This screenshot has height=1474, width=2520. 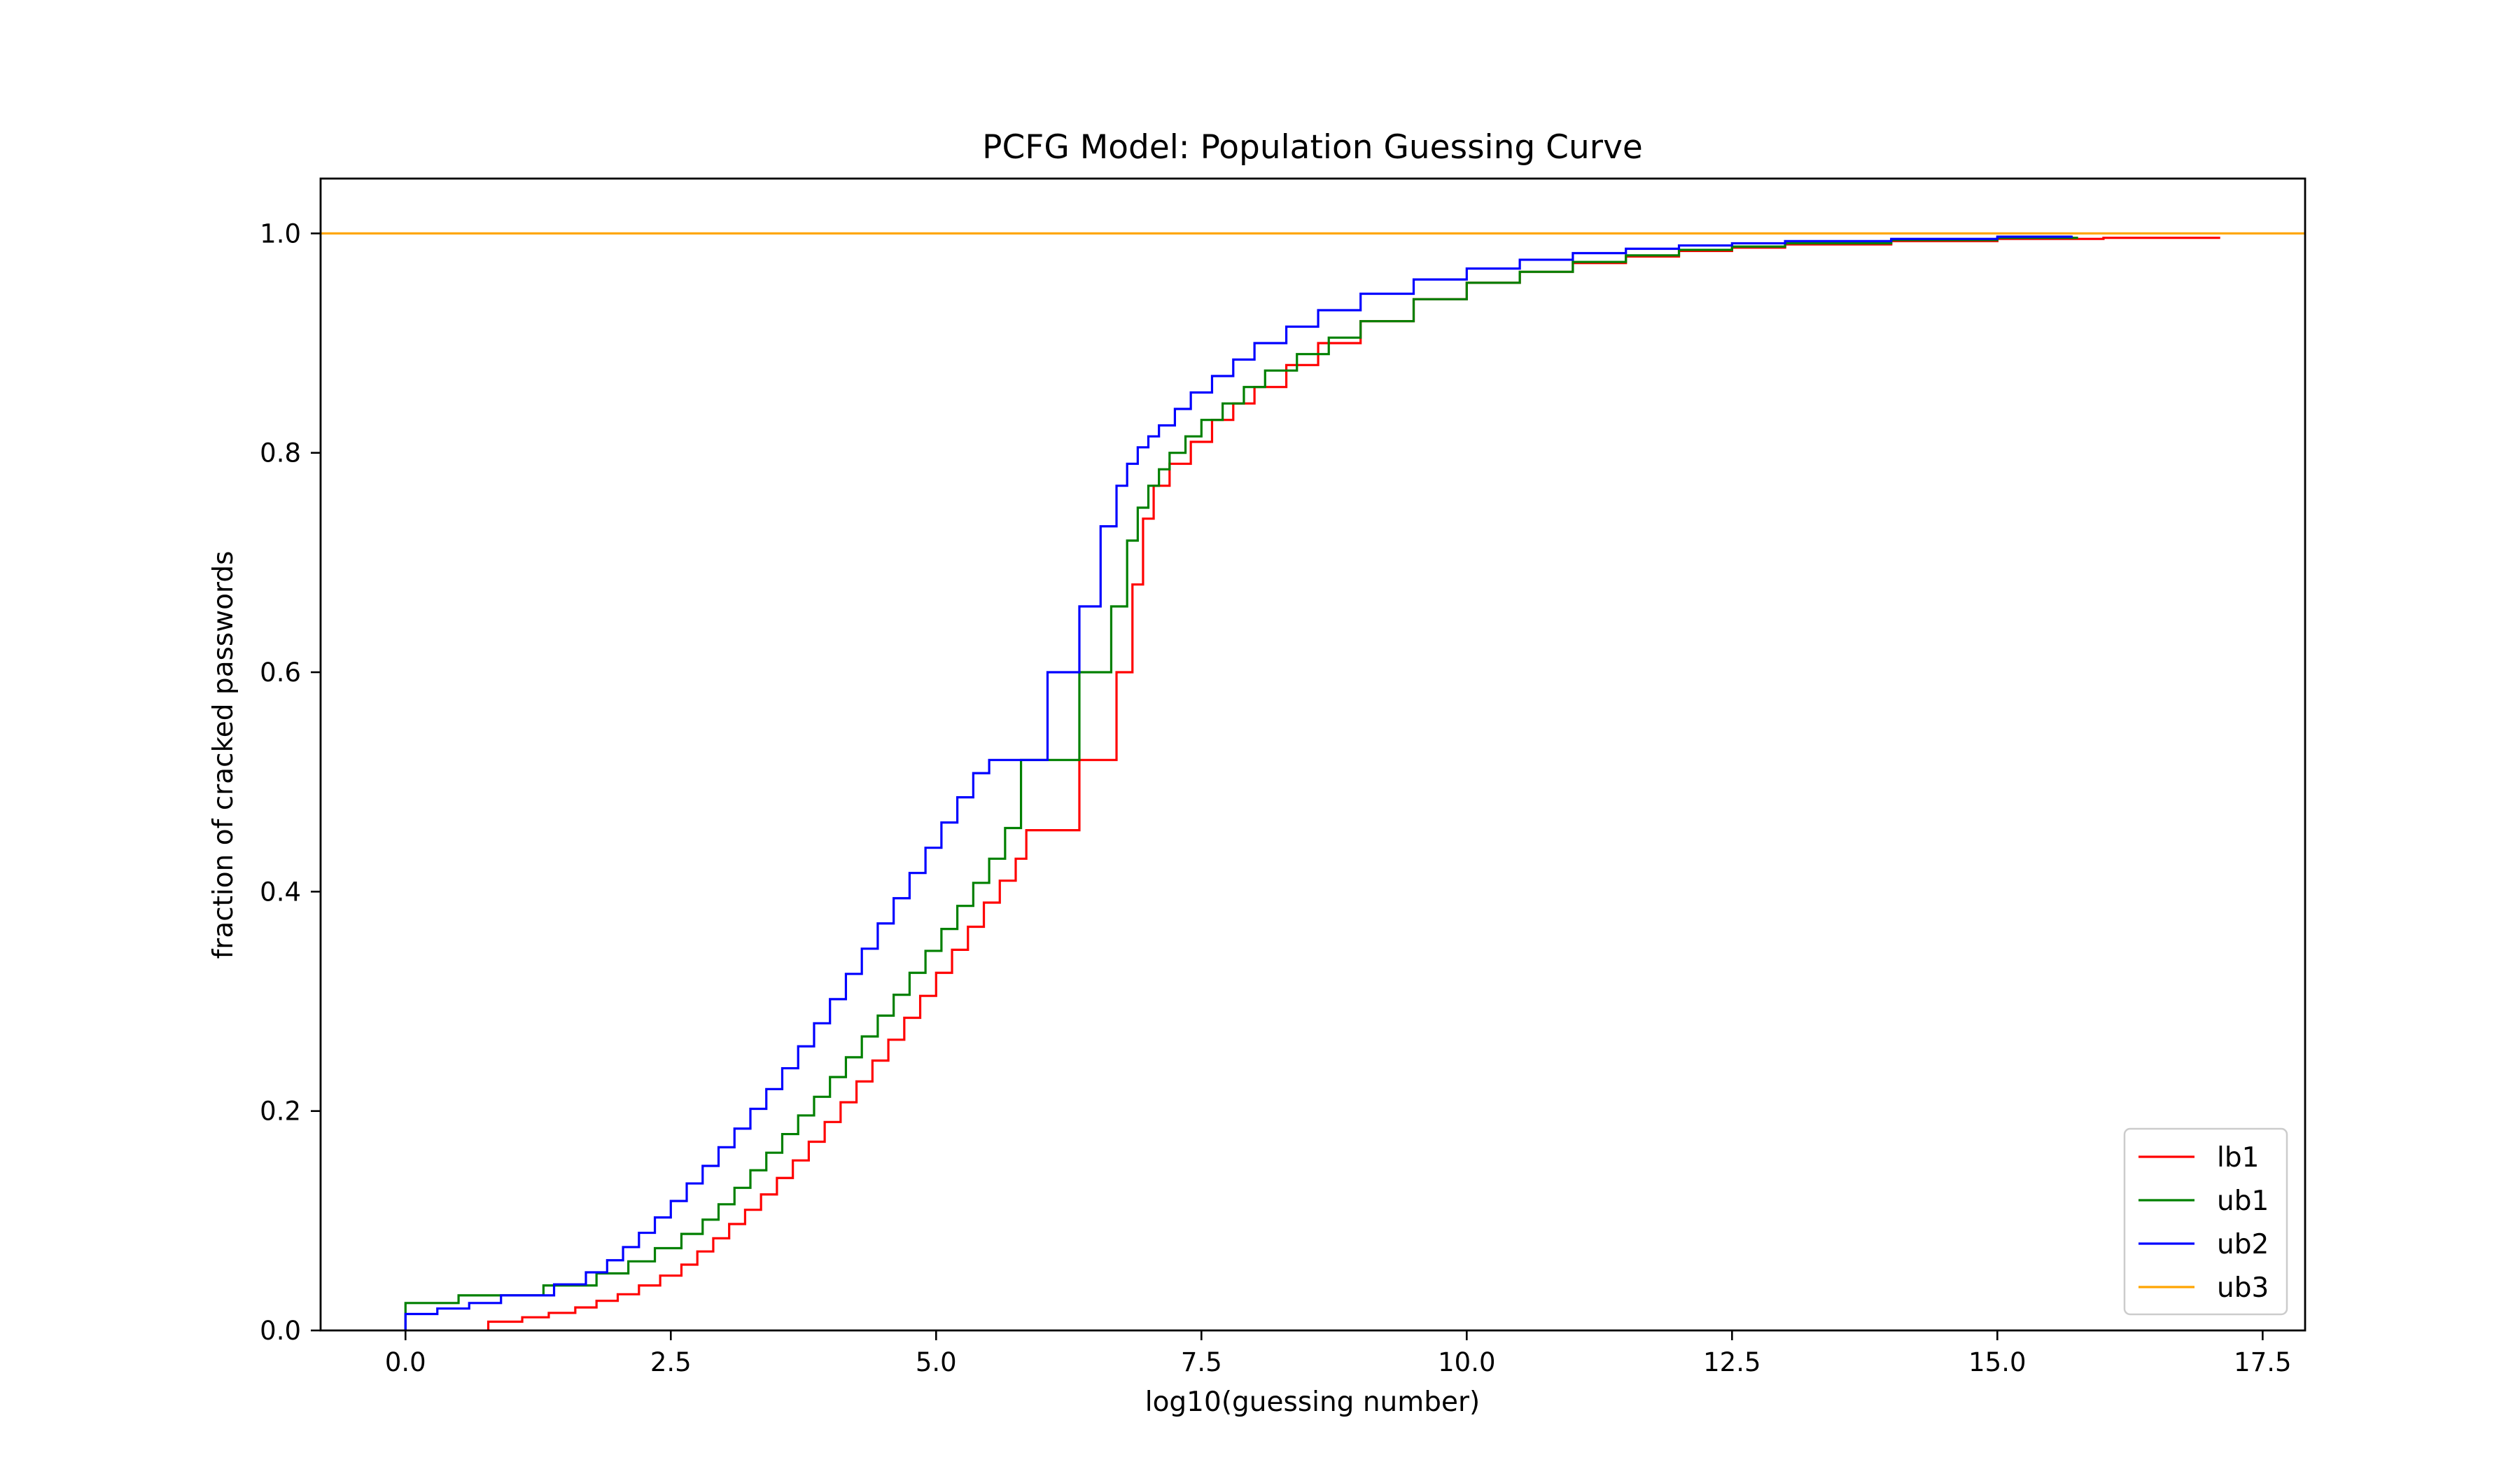 What do you see at coordinates (1731, 1362) in the screenshot?
I see `x-tick-label: 12.5` at bounding box center [1731, 1362].